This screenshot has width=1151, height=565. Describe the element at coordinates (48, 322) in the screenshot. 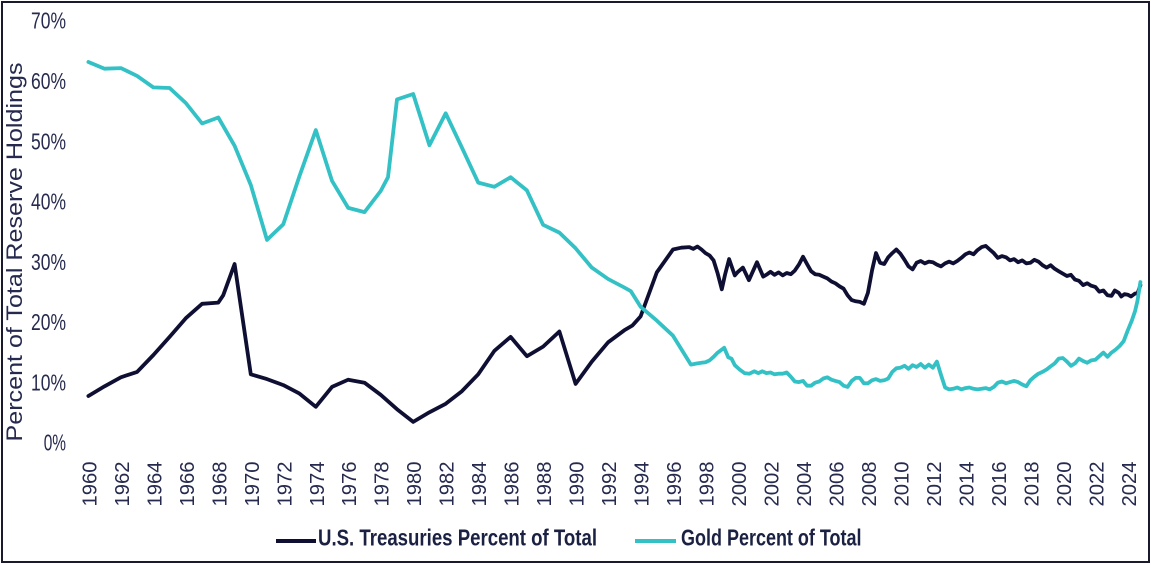

I see `svg-text: 20%` at that location.